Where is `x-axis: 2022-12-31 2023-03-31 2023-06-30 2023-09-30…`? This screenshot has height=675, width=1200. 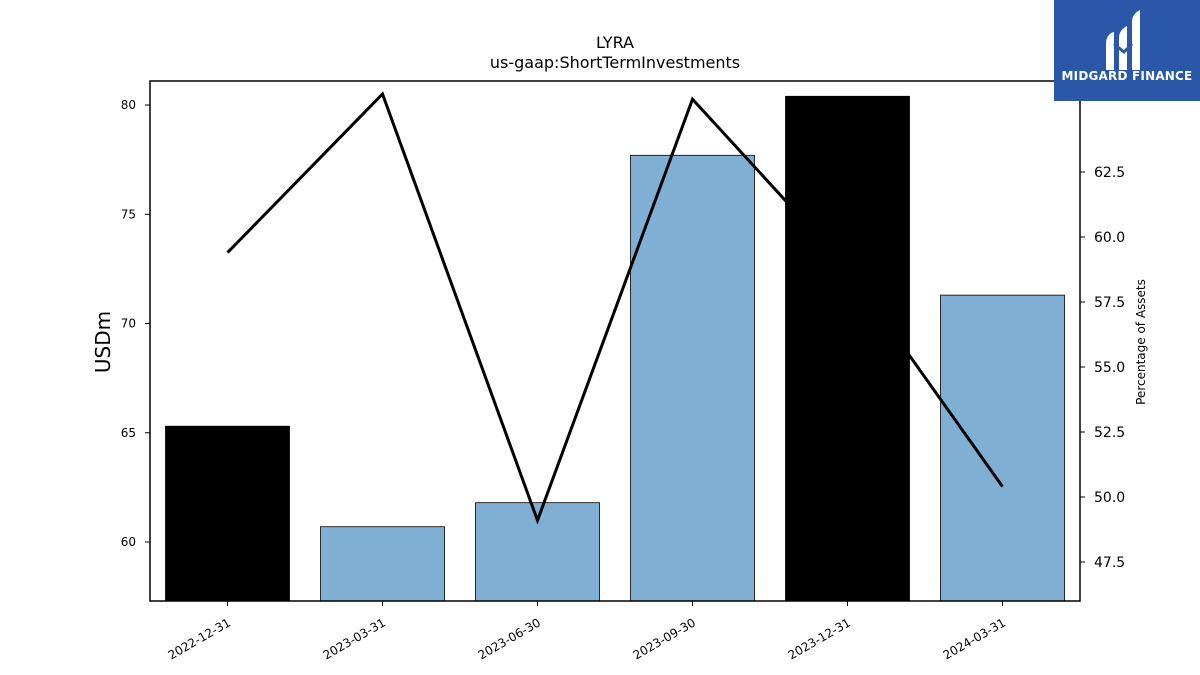 x-axis: 2022-12-31 2023-03-31 2023-06-30 2023-09-30… is located at coordinates (587, 631).